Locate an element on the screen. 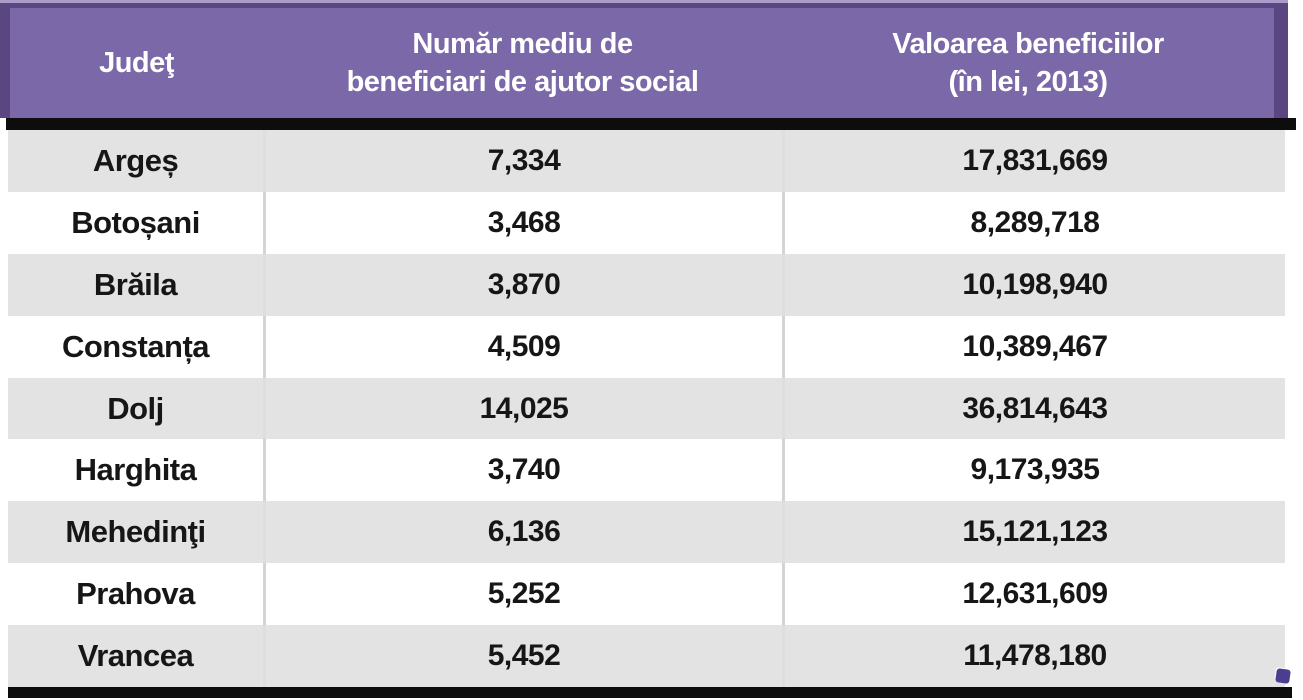  cell-beneficiaries: 3,468 is located at coordinates (522, 222).